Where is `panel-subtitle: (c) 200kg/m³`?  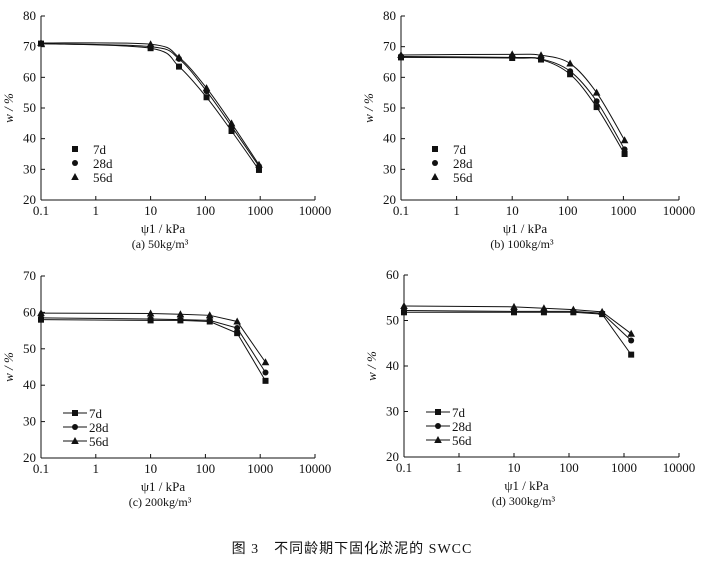 panel-subtitle: (c) 200kg/m³ is located at coordinates (160, 502).